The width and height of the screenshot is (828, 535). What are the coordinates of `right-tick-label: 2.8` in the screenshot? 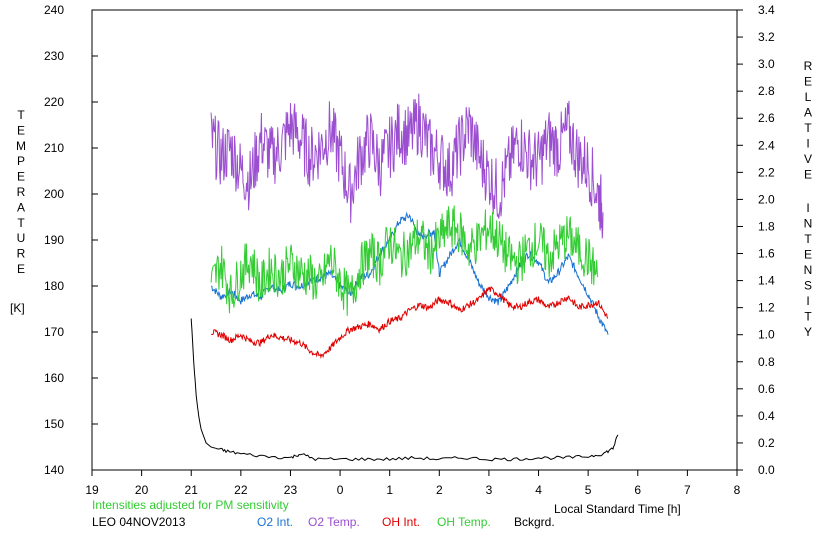 It's located at (766, 91).